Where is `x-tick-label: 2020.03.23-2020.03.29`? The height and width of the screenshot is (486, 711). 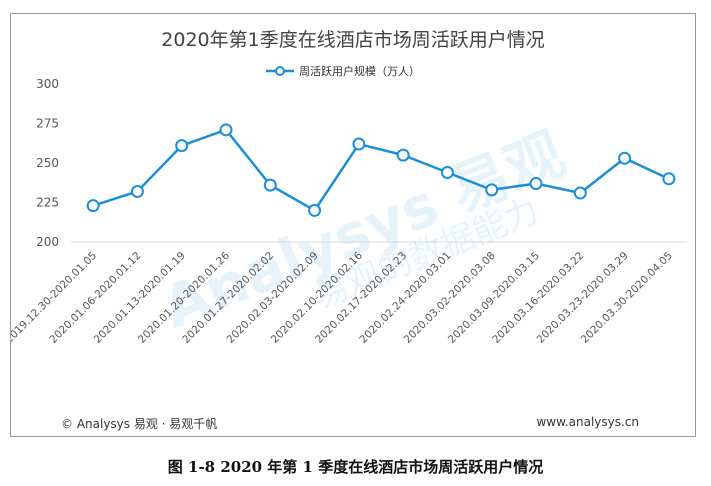 x-tick-label: 2020.03.23-2020.03.29 is located at coordinates (583, 298).